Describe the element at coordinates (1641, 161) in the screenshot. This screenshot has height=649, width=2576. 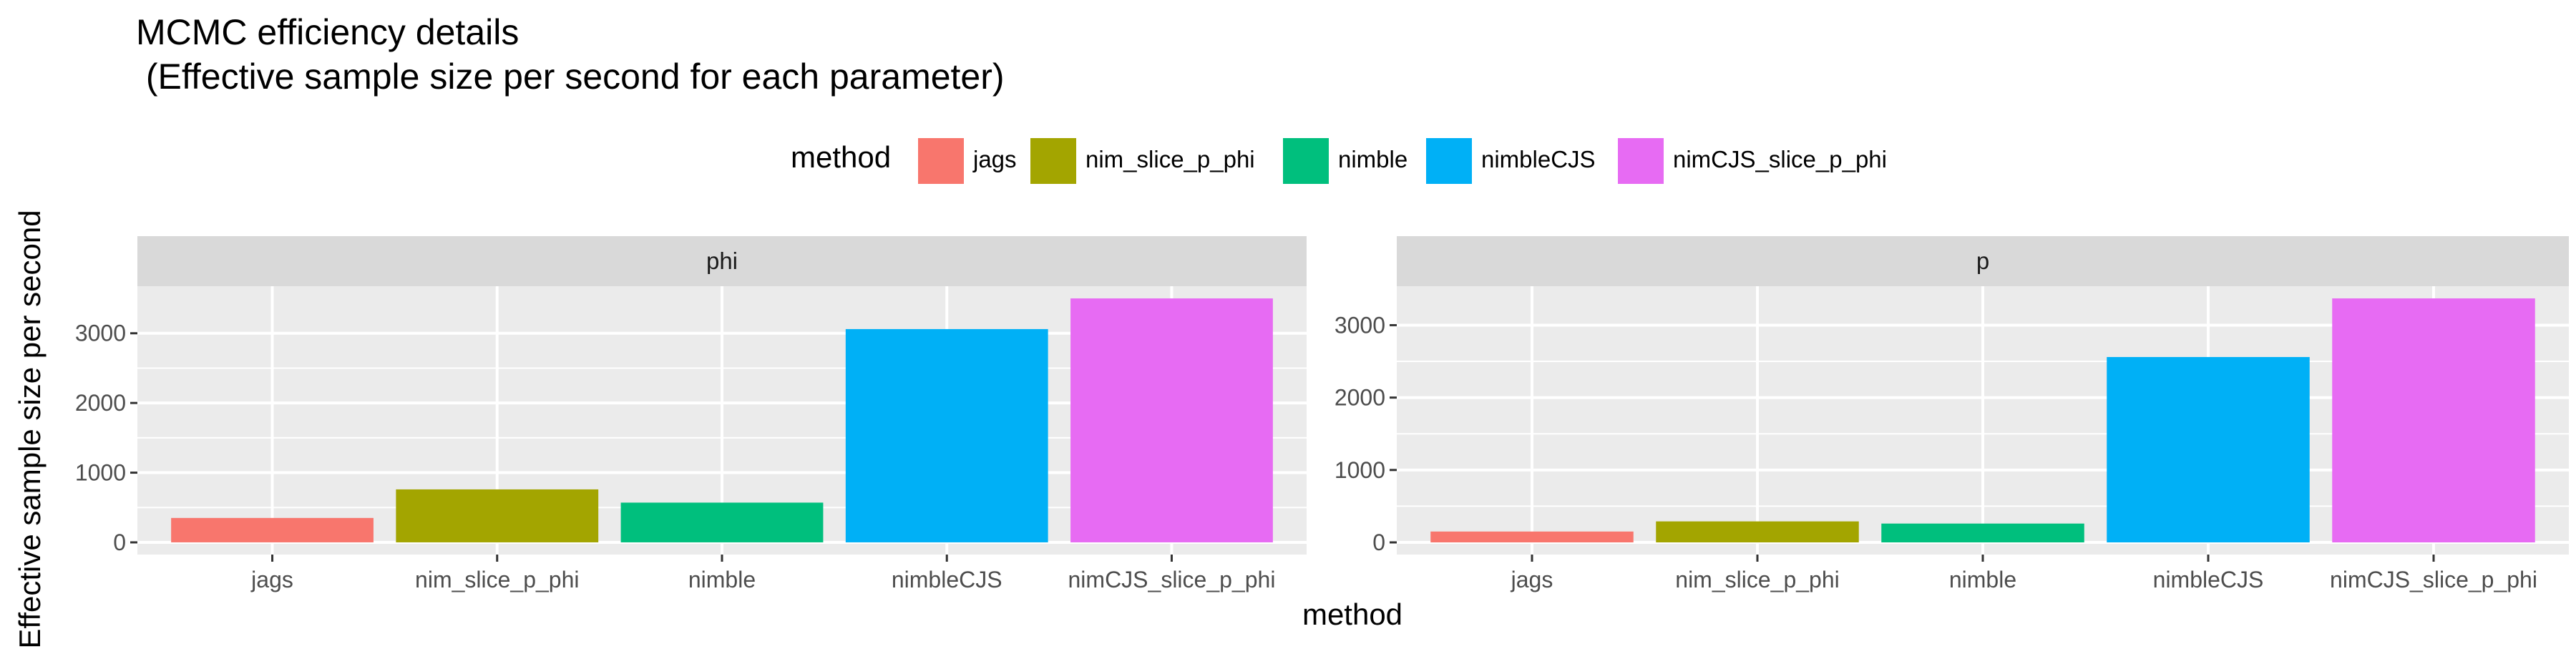
I see `legend-key-nimcjs-slice-p-phi` at that location.